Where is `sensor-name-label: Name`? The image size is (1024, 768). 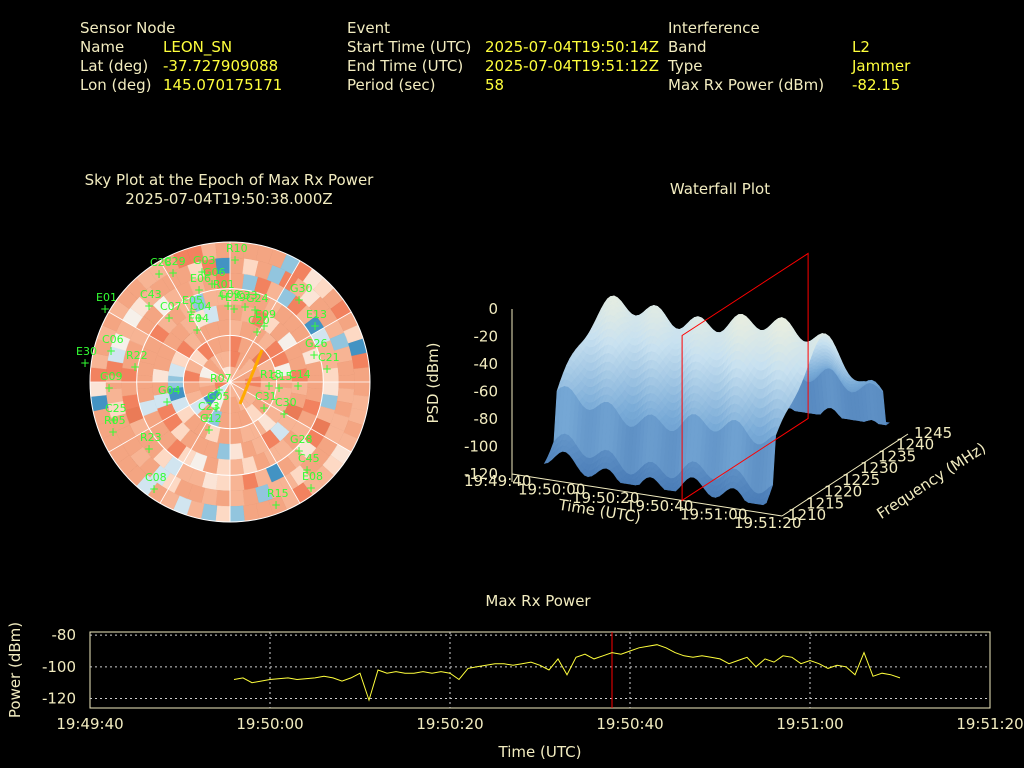
sensor-name-label: Name is located at coordinates (102, 47).